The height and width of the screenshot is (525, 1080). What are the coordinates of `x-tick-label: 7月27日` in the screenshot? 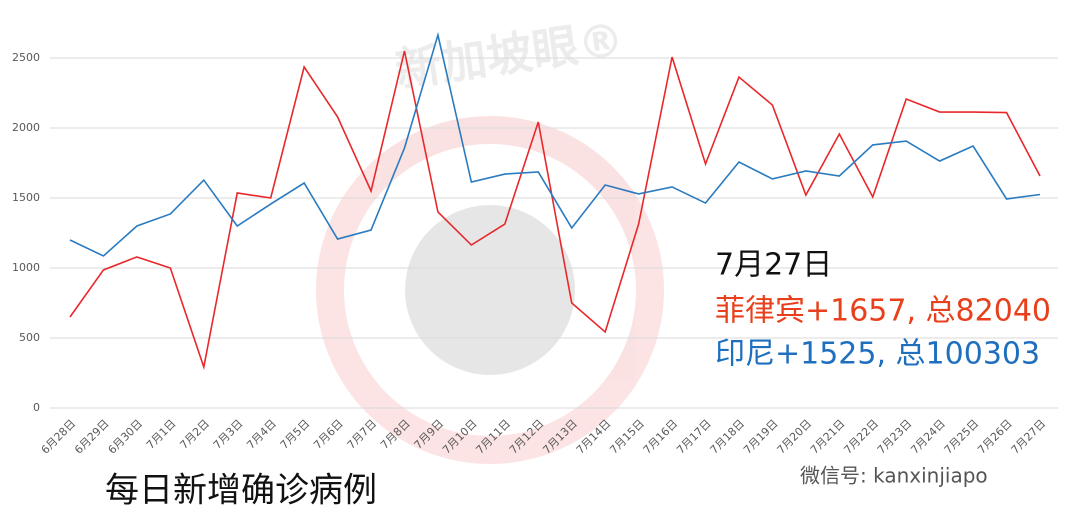 It's located at (1029, 437).